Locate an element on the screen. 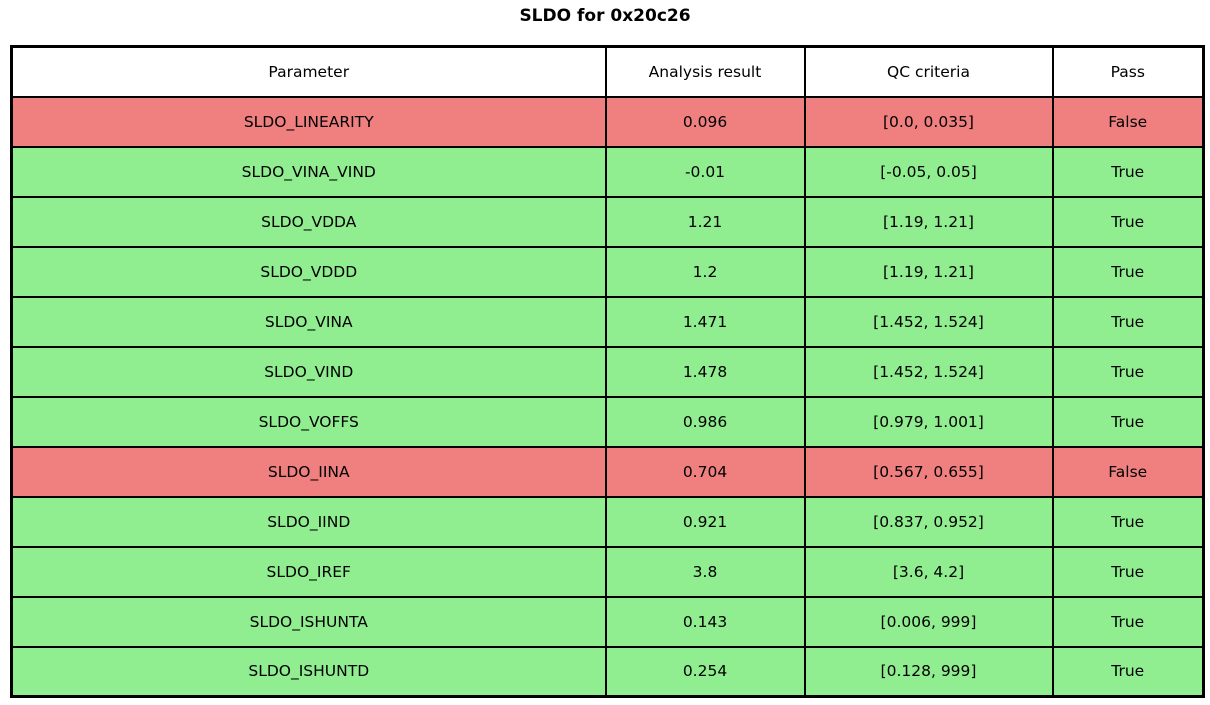 This screenshot has height=705, width=1210. table-row: SLDO_IINA 0.704 [0.567, 0.655] False is located at coordinates (607, 471).